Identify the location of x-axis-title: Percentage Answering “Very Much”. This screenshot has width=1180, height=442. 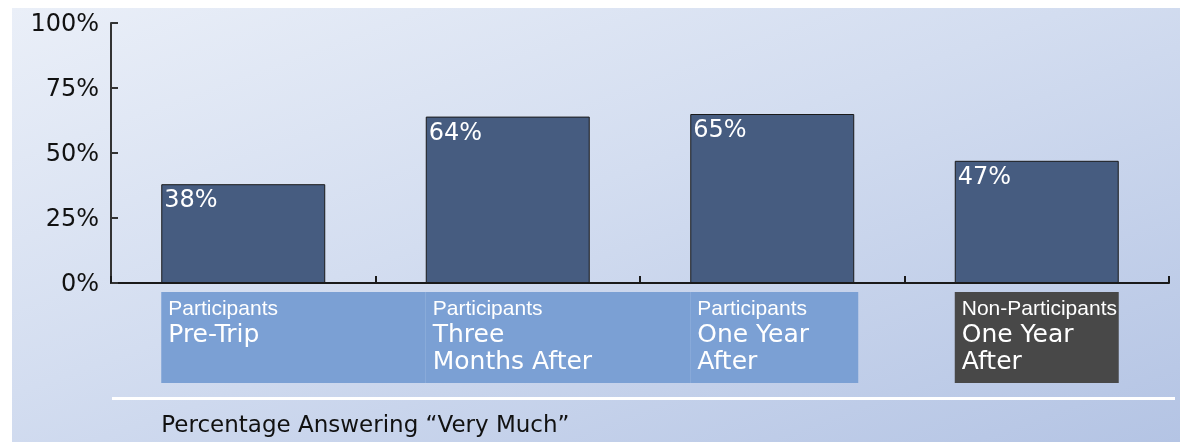
(365, 424).